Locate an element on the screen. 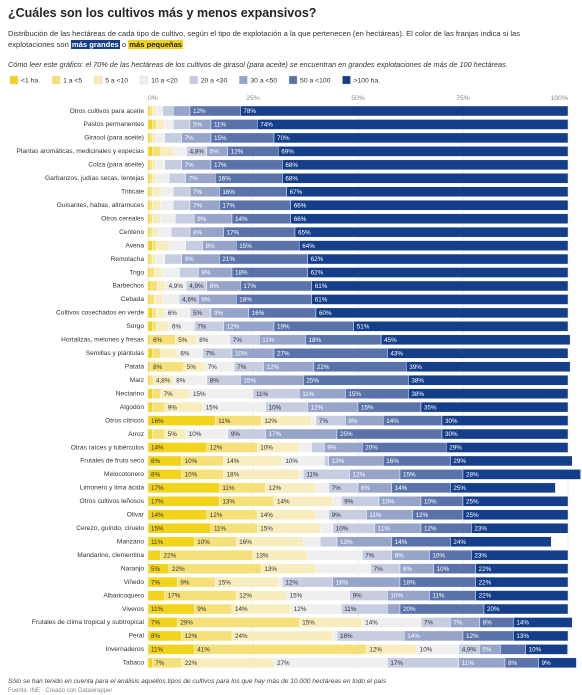  category-label: Limonero y lima ácida is located at coordinates (112, 488).